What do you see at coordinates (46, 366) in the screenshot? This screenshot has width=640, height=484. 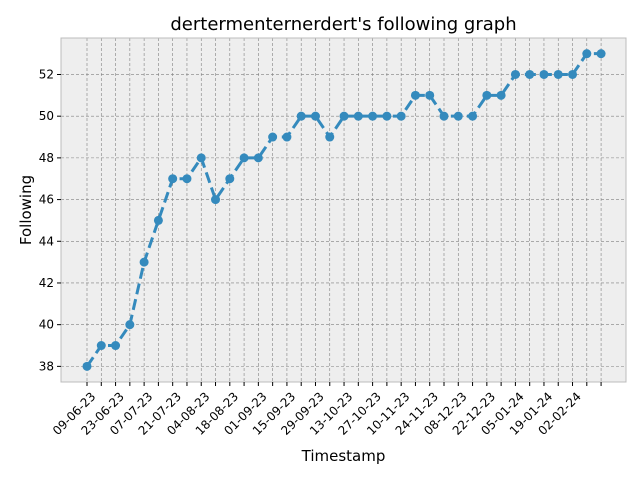 I see `y-tick-label: 38` at bounding box center [46, 366].